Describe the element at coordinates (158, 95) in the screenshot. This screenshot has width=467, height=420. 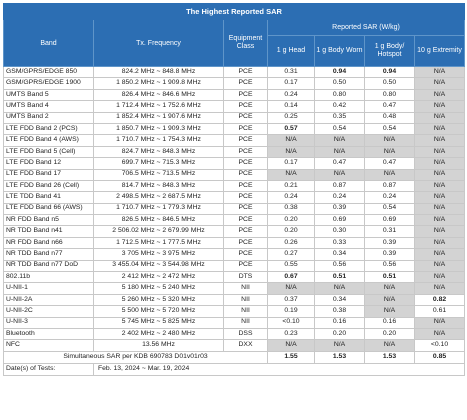
I see `frequency-cell: 826.4 MHz ~ 846.6 MHz` at that location.